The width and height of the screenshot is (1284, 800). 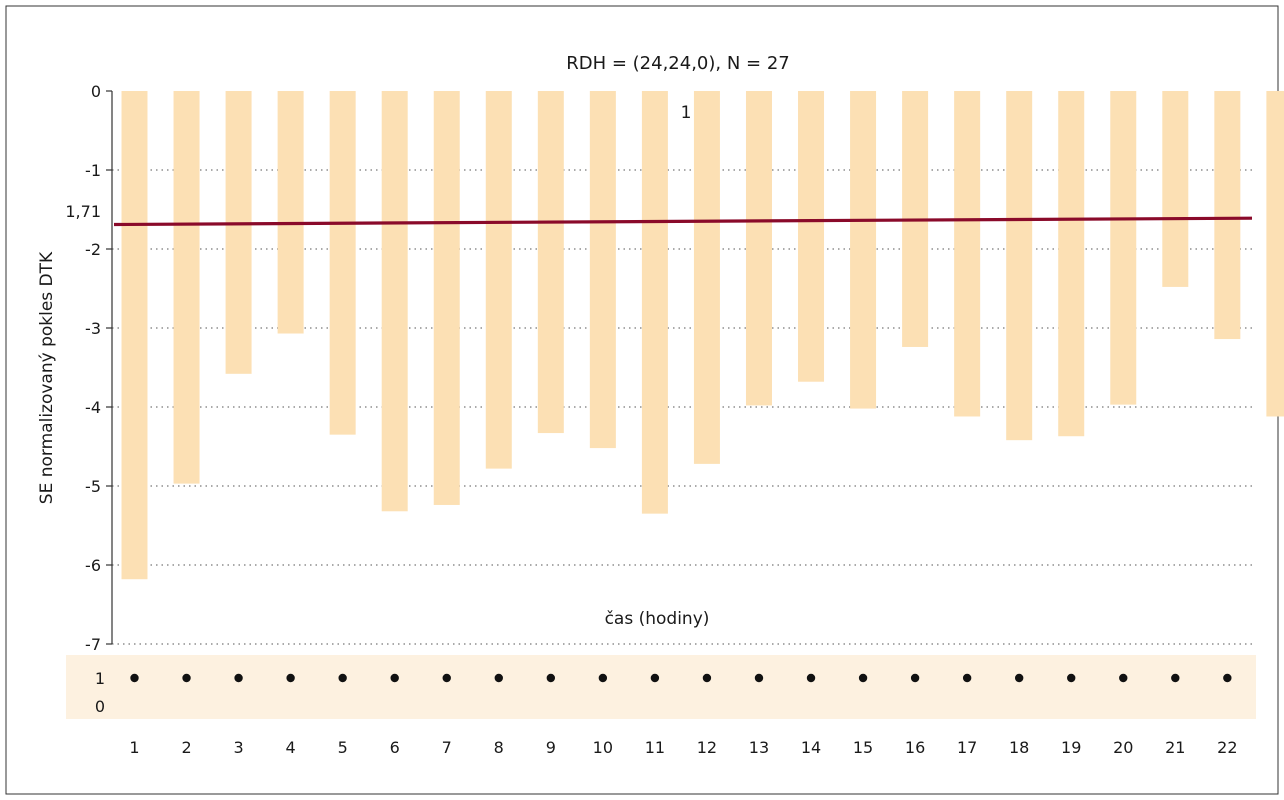 I want to click on chart-title: RDH = (24,24,0), N = 27, so click(x=678, y=63).